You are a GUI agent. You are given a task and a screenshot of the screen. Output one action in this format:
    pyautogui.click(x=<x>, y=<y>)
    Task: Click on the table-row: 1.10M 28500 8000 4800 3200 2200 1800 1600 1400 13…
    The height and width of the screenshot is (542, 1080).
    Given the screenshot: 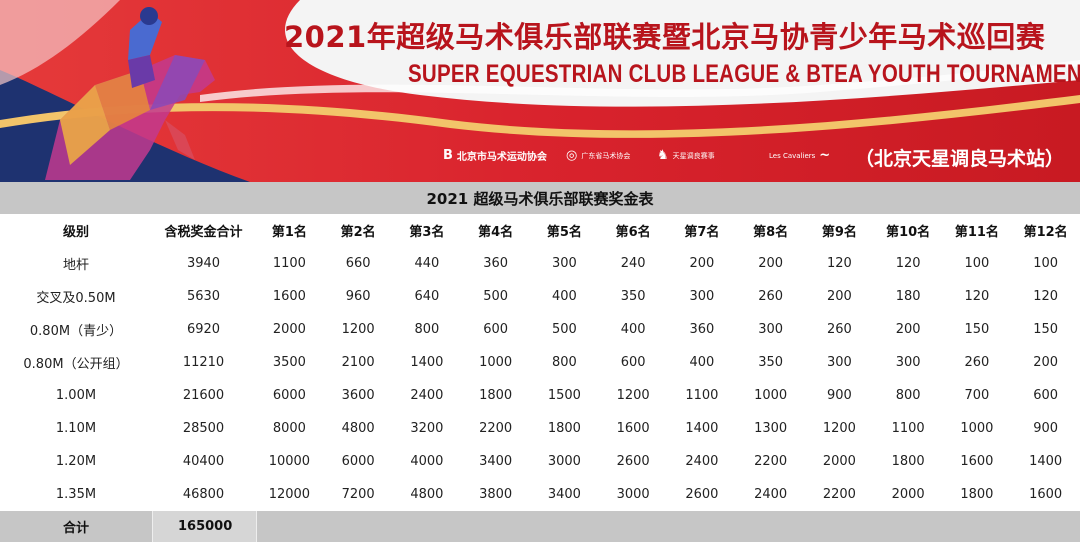 What is the action you would take?
    pyautogui.click(x=540, y=428)
    